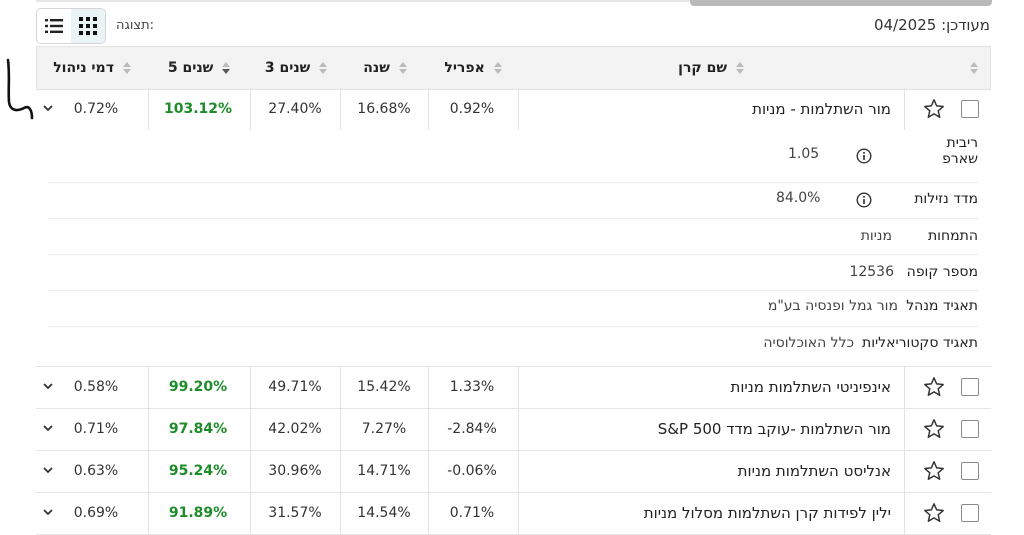 This screenshot has width=1024, height=535. Describe the element at coordinates (798, 198) in the screenshot. I see `liquidity-value: 84.0%` at that location.